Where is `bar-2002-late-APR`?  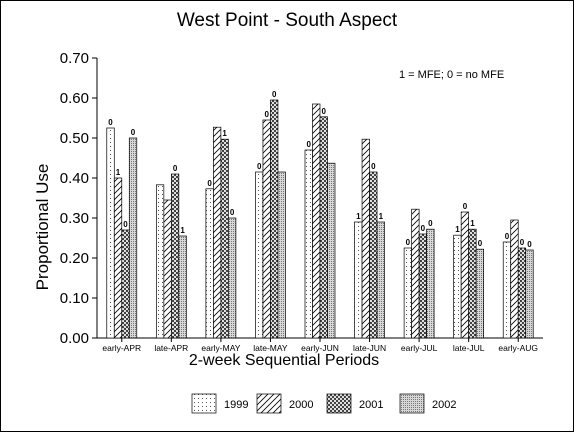 bar-2002-late-APR is located at coordinates (182, 287).